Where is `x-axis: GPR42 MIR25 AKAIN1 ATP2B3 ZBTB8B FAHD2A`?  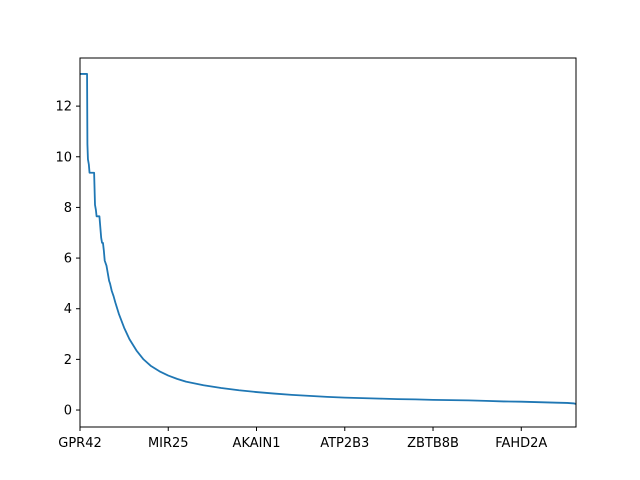 x-axis: GPR42 MIR25 AKAIN1 ATP2B3 ZBTB8B FAHD2A is located at coordinates (302, 439).